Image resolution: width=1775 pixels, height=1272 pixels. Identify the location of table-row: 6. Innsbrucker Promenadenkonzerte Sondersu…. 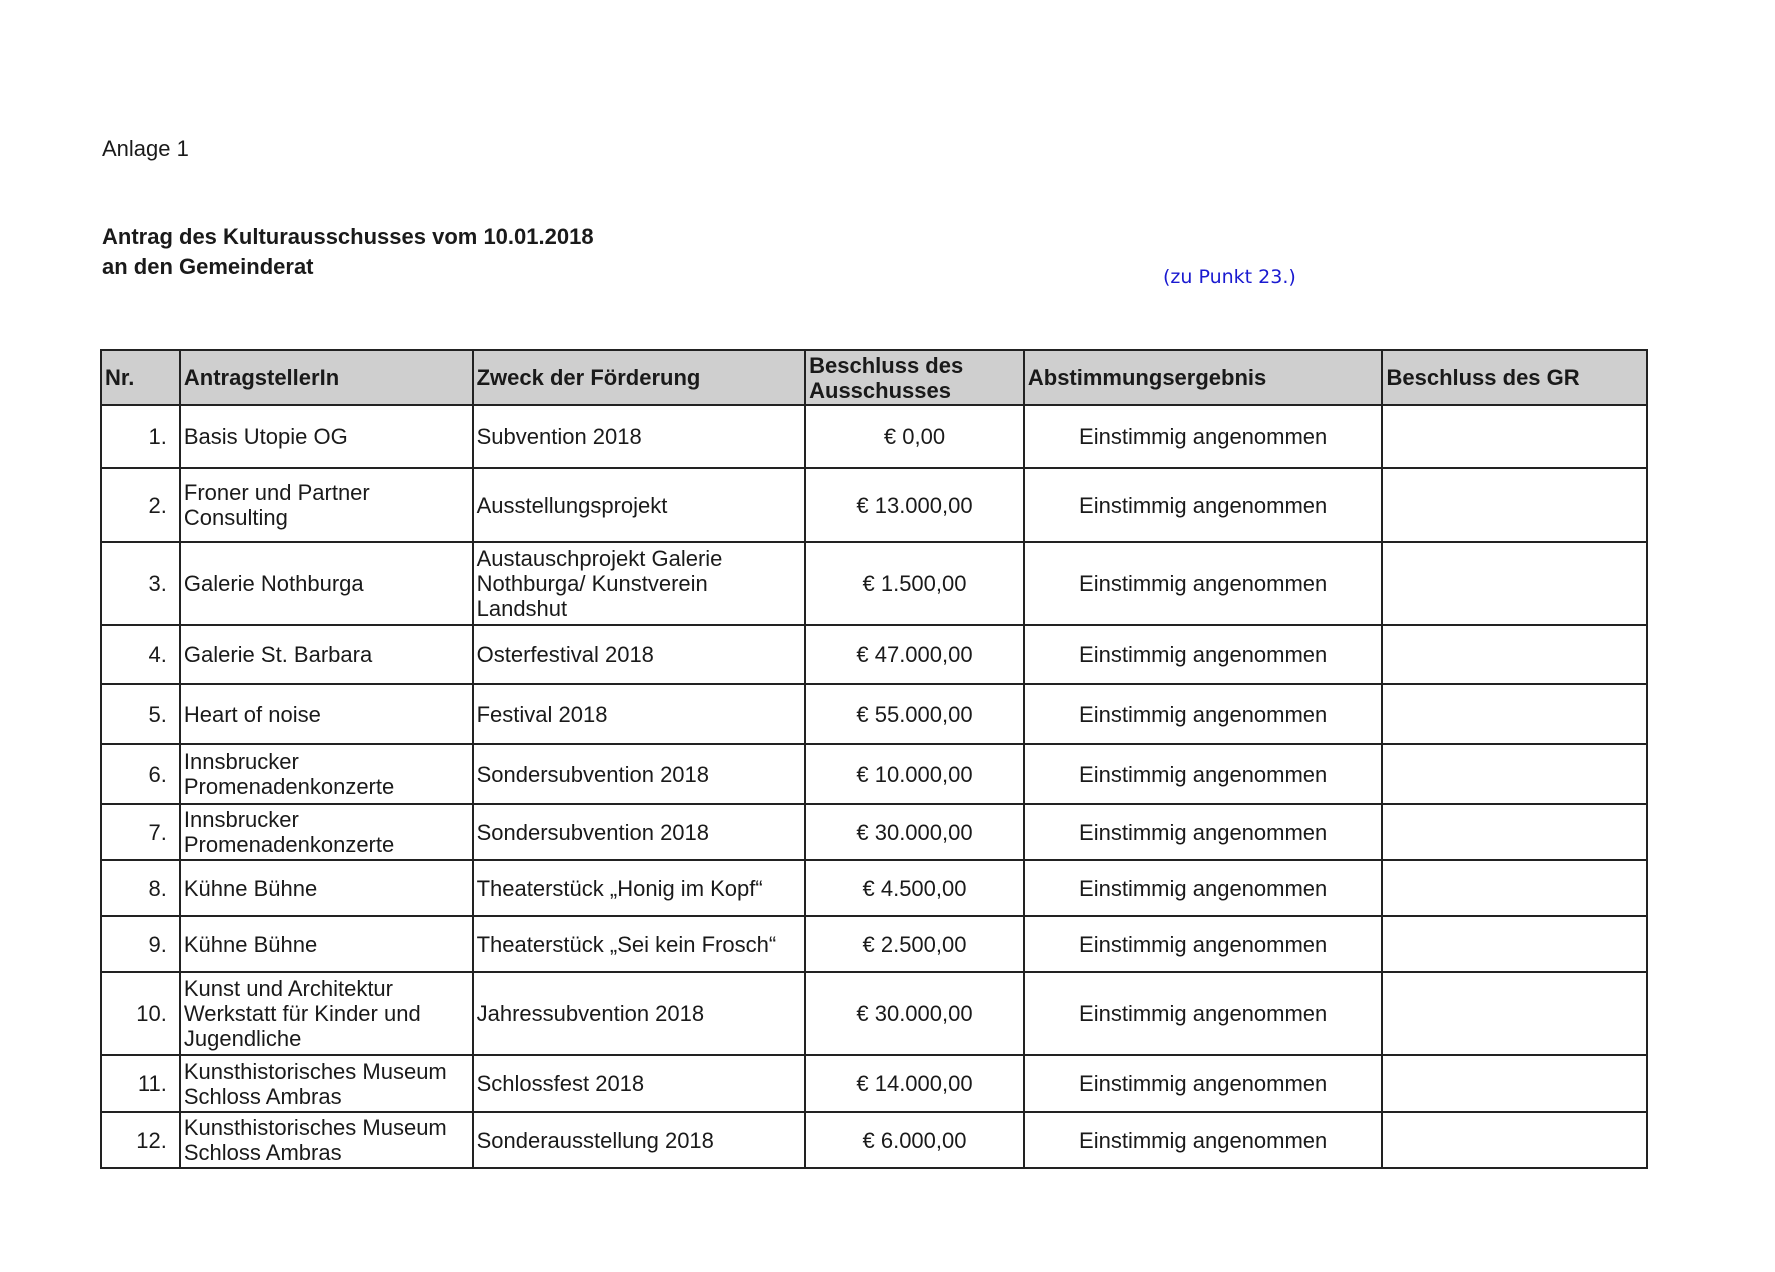
(874, 774).